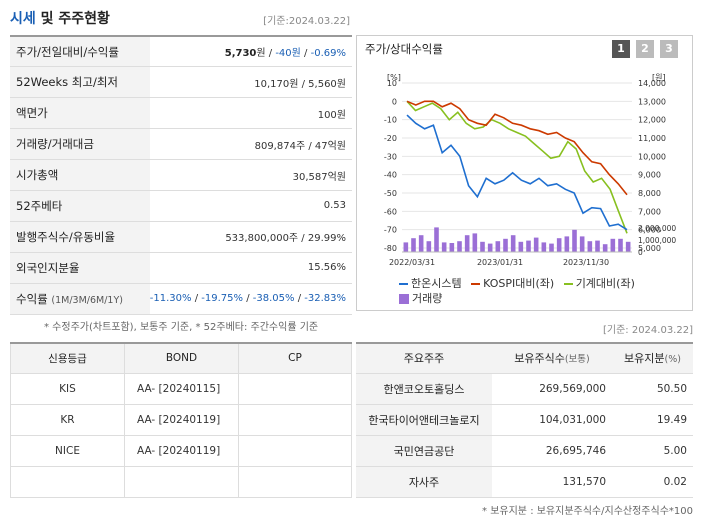  Describe the element at coordinates (599, 283) in the screenshot. I see `legend-machine: 기계대비(좌)` at that location.